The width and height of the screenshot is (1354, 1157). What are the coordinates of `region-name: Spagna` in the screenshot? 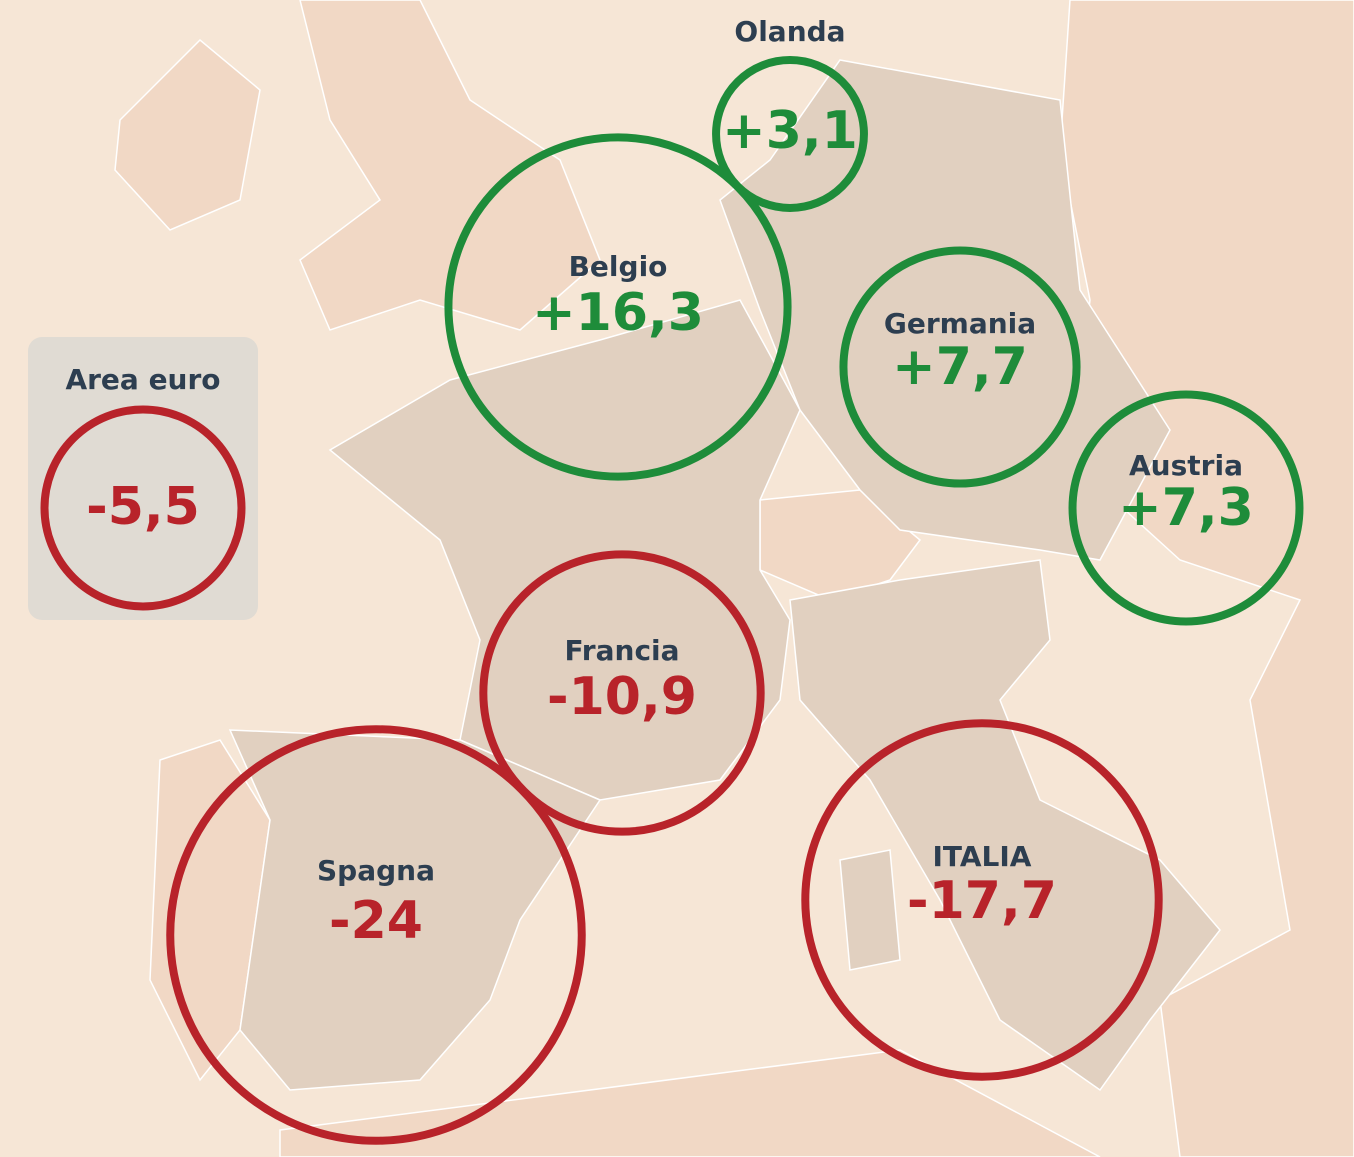 It's located at (376, 870).